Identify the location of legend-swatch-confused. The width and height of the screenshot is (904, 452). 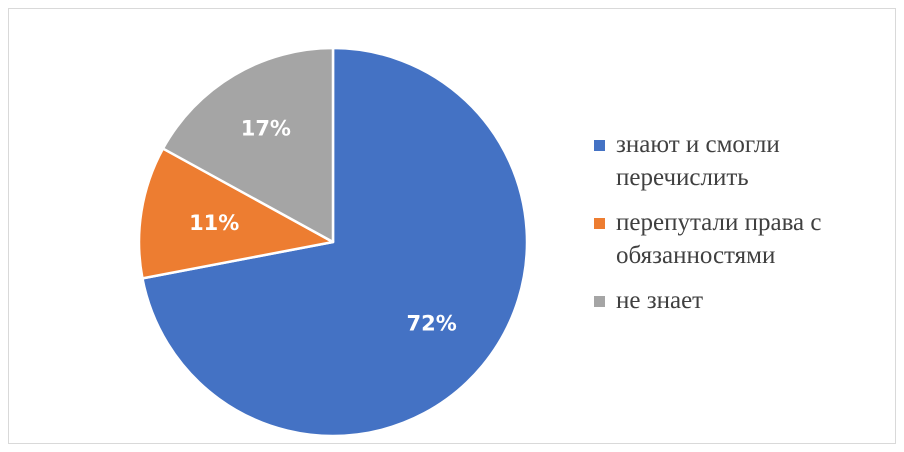
(599, 223).